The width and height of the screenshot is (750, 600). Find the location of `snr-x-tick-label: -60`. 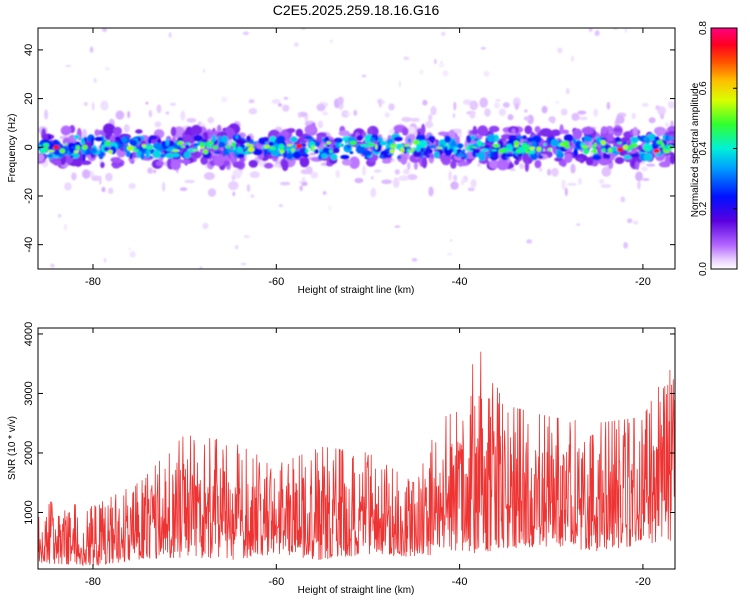

snr-x-tick-label: -60 is located at coordinates (276, 582).